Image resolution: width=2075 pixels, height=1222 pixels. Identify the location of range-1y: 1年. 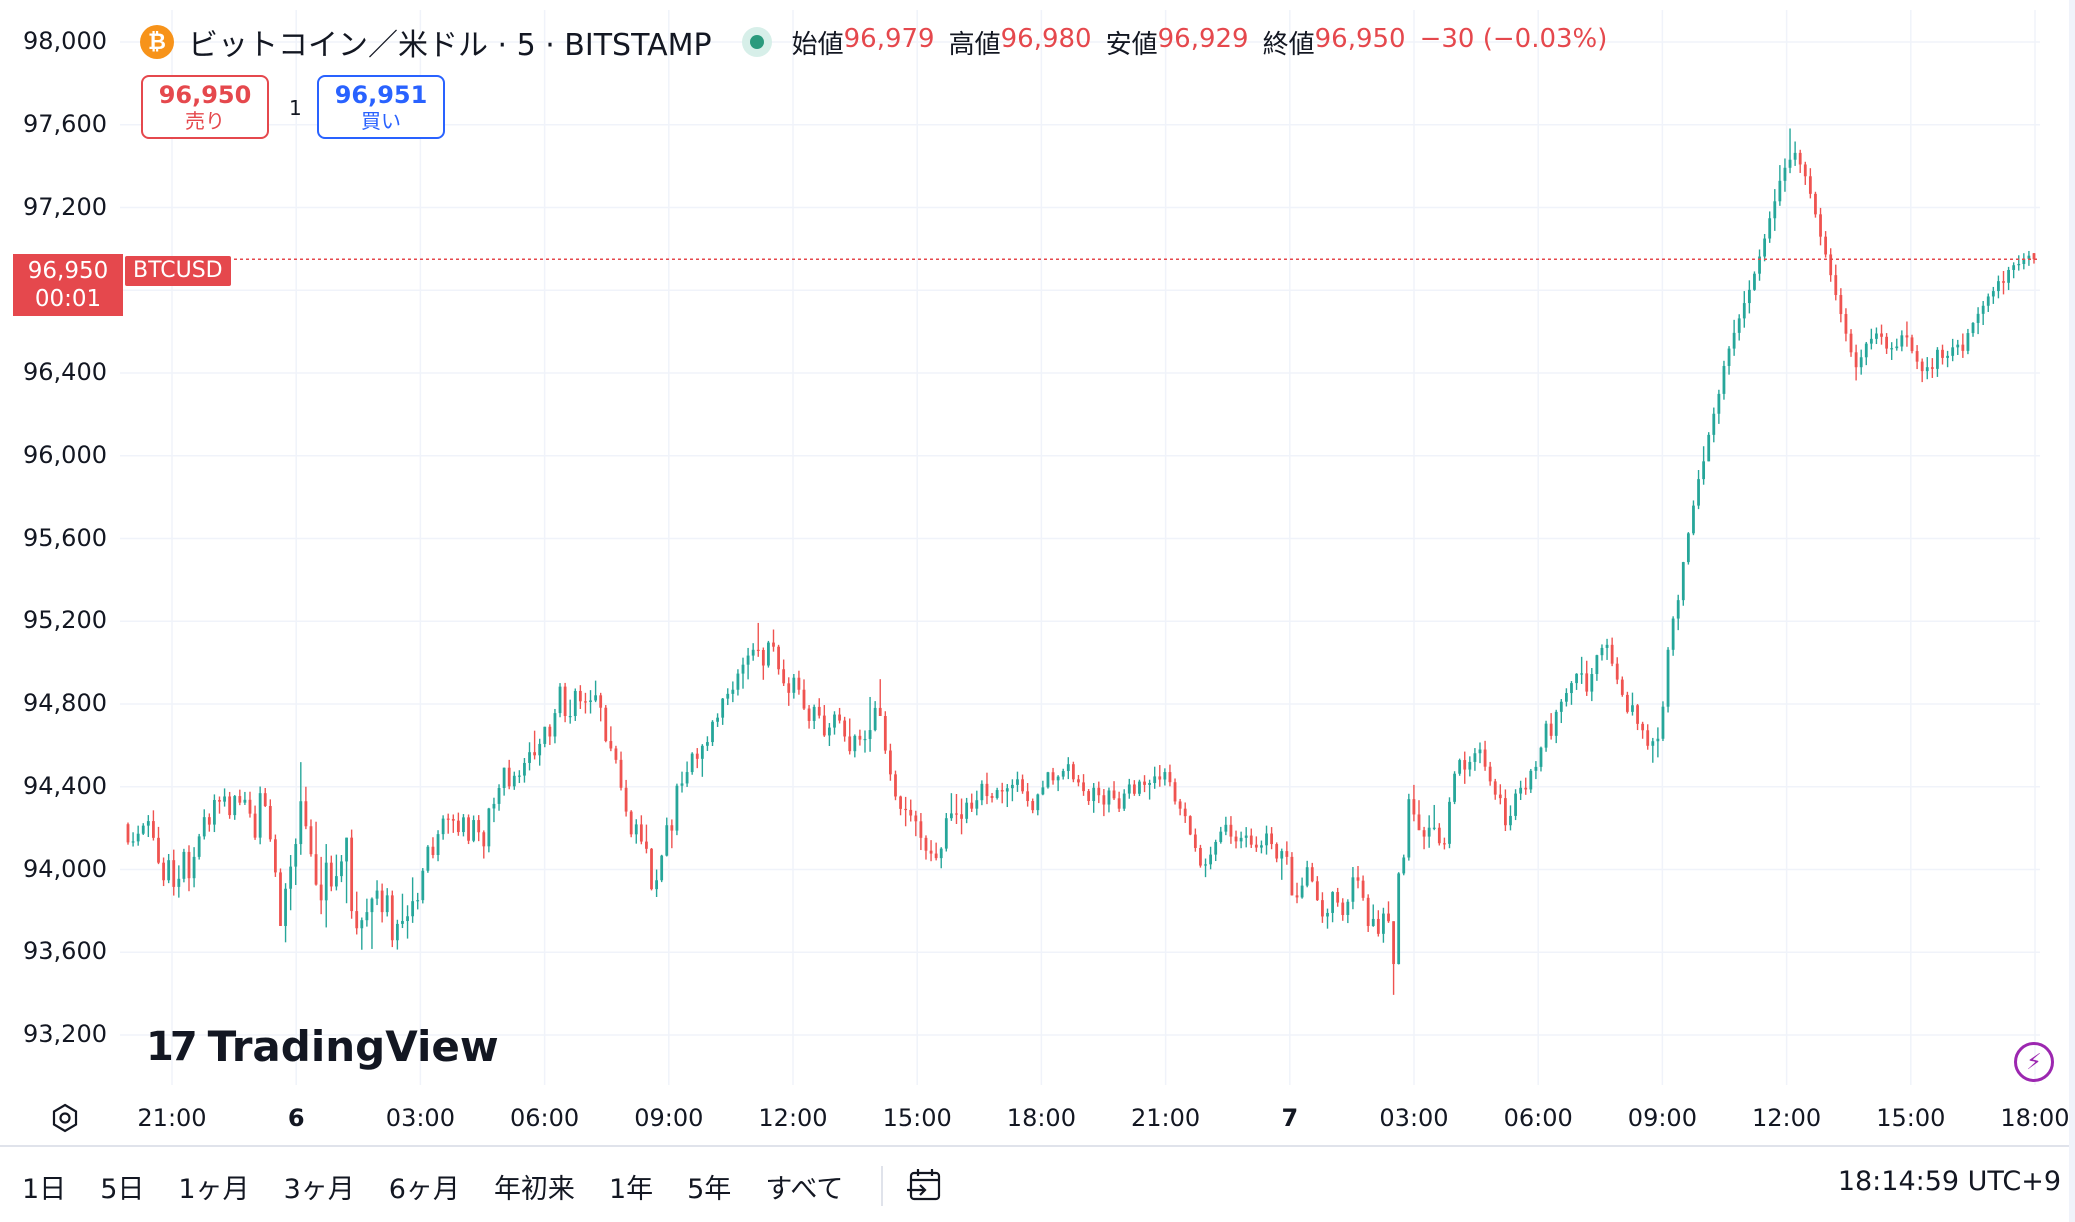
(631, 1189).